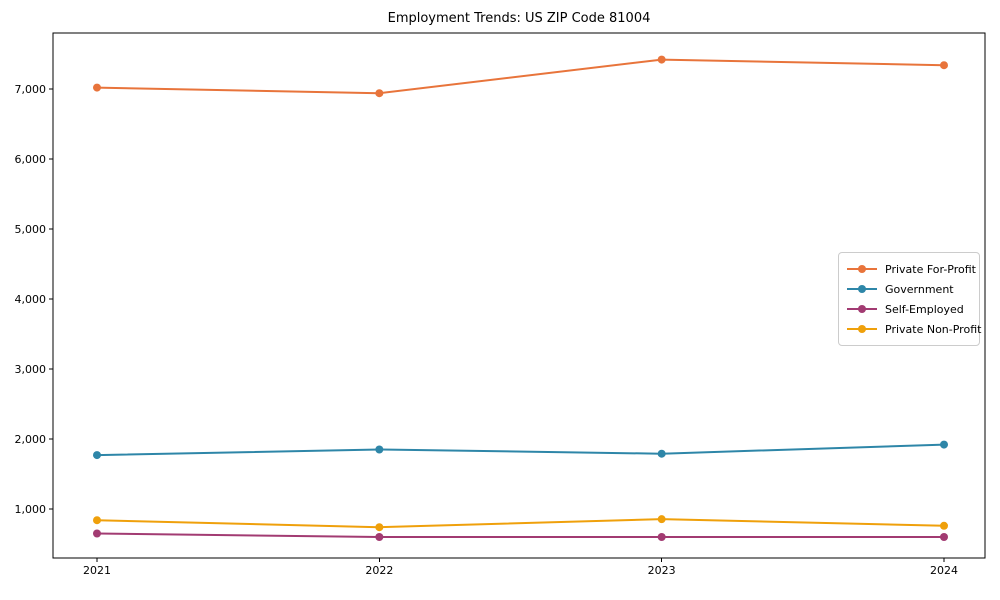 This screenshot has width=1000, height=600. What do you see at coordinates (519, 18) in the screenshot?
I see `chart-title: Employment Trends: US ZIP Code 81004` at bounding box center [519, 18].